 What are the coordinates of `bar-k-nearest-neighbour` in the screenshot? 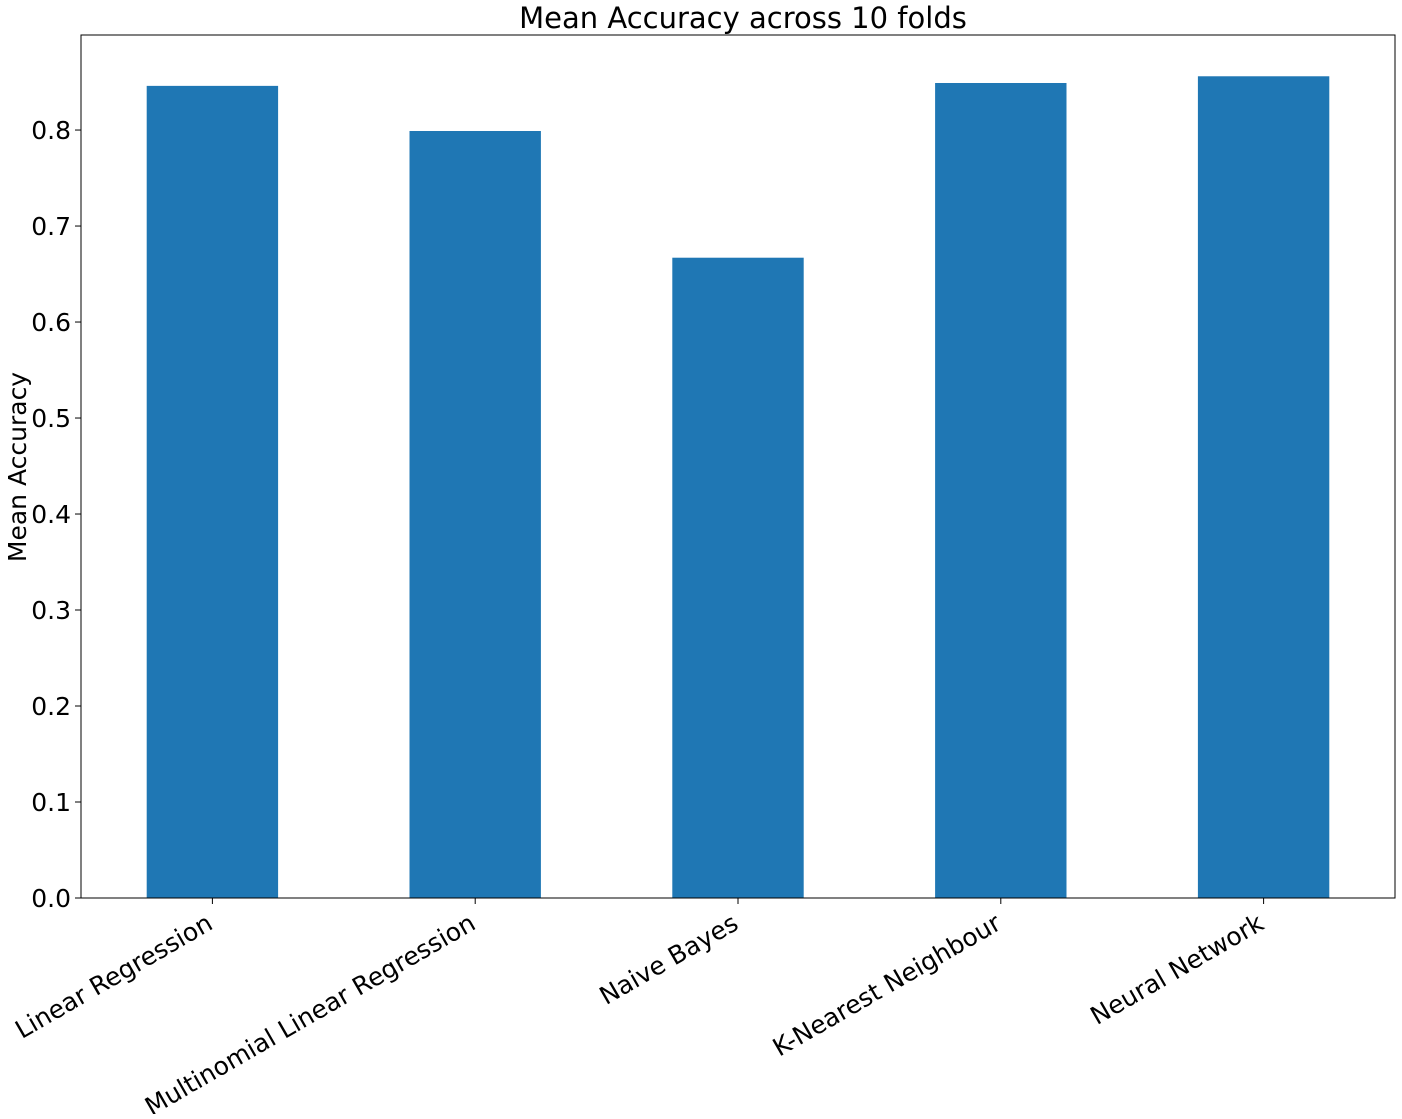 It's located at (1001, 490).